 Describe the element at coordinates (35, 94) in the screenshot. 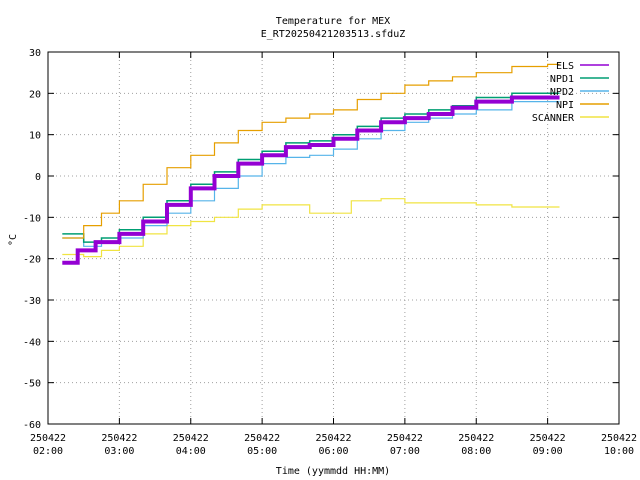

I see `y-tick-label: 20` at that location.